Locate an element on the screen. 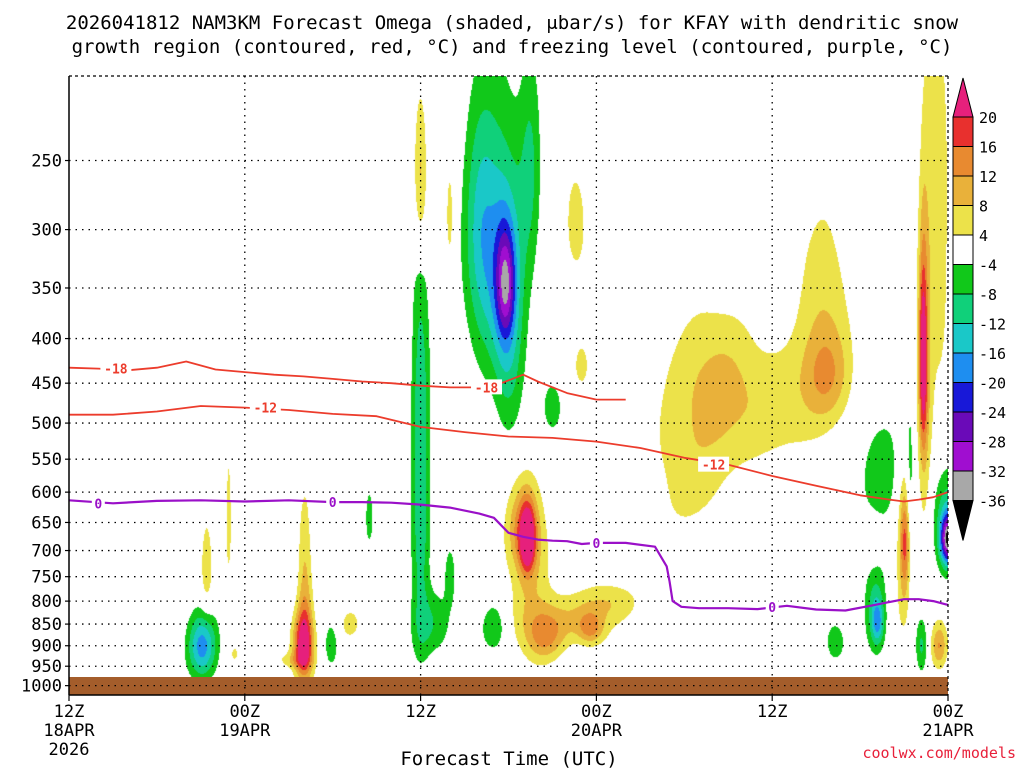  colorbar-label: -16 is located at coordinates (992, 354).